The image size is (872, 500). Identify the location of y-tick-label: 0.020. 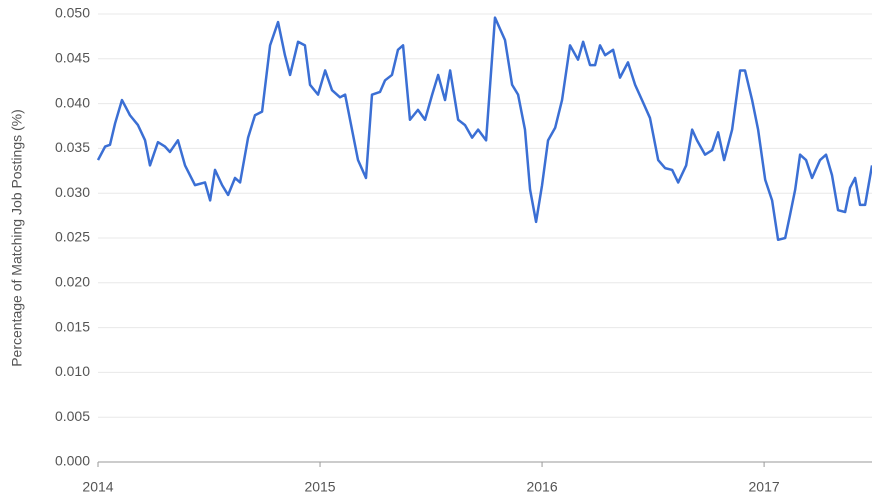
(72, 282).